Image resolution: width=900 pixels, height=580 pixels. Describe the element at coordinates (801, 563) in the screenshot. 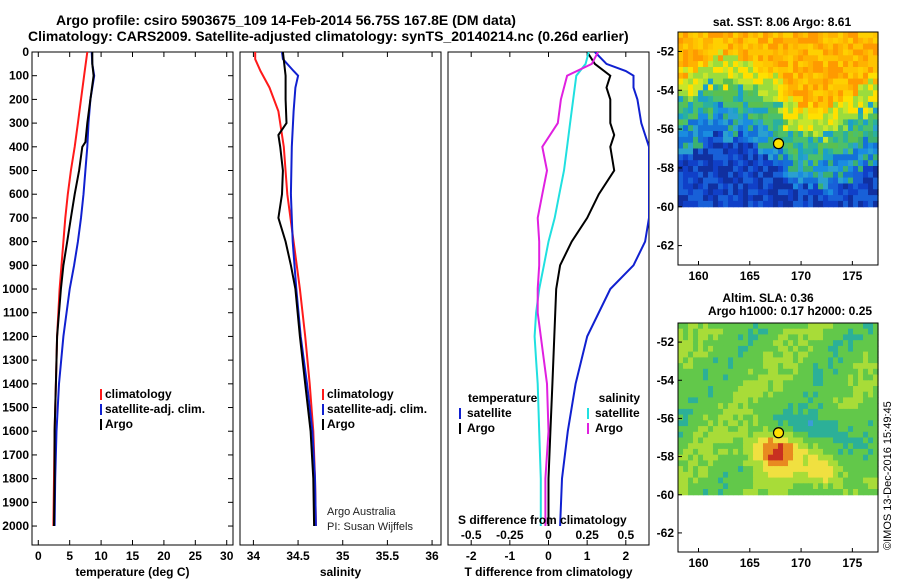

I see `sla-map-xtick-label: 170` at that location.